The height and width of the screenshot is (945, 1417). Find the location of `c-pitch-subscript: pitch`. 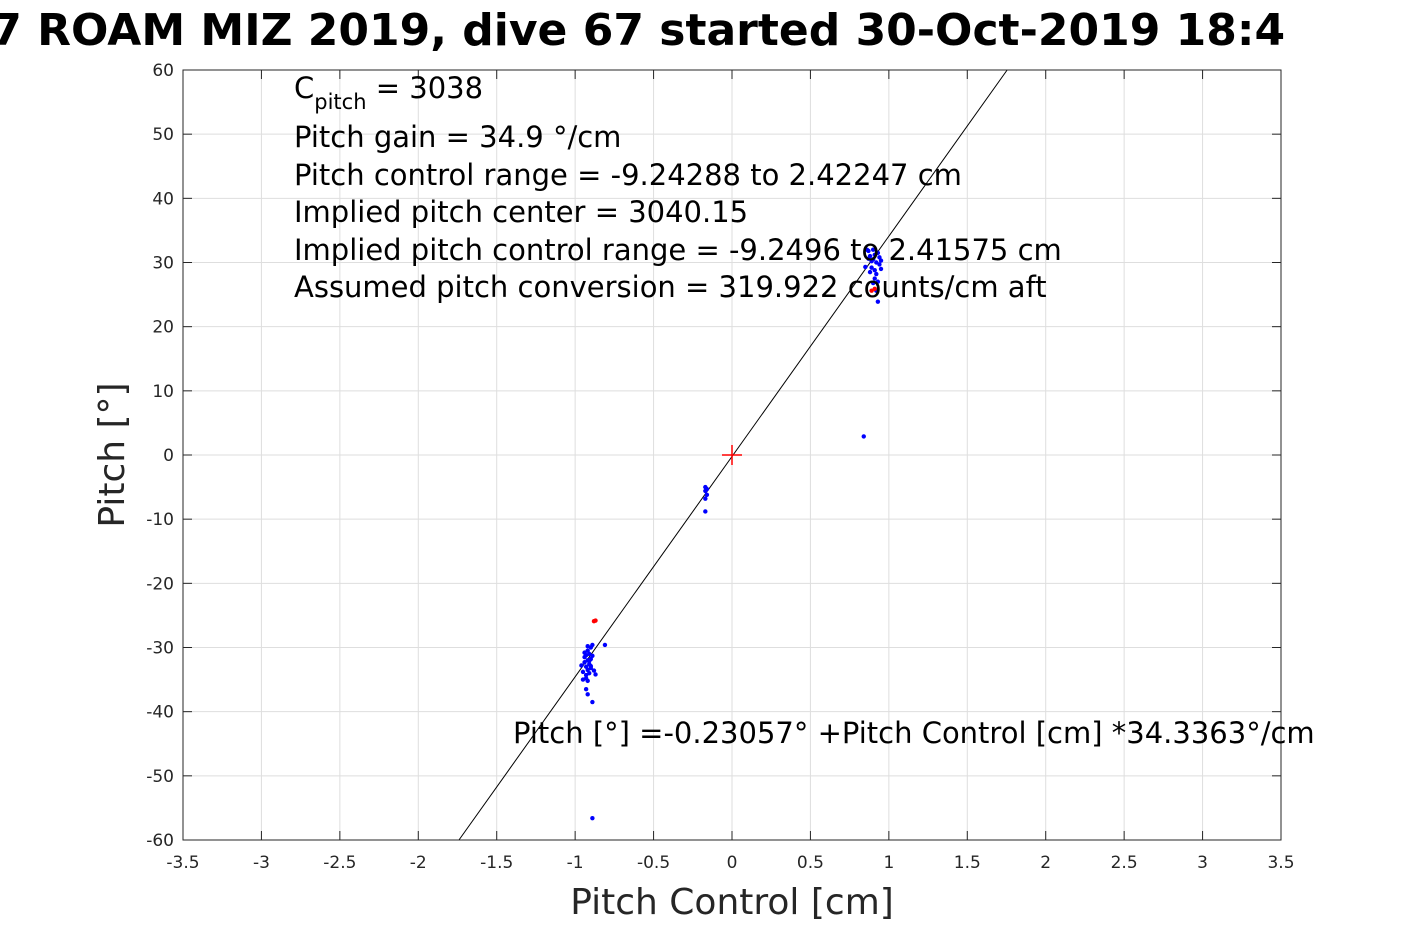

c-pitch-subscript: pitch is located at coordinates (340, 102).